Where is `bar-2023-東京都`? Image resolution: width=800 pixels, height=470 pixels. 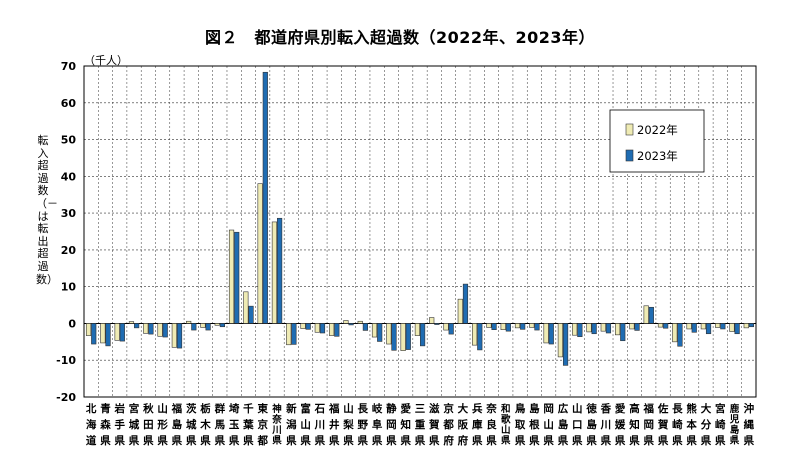
bar-2023-東京都 is located at coordinates (265, 197).